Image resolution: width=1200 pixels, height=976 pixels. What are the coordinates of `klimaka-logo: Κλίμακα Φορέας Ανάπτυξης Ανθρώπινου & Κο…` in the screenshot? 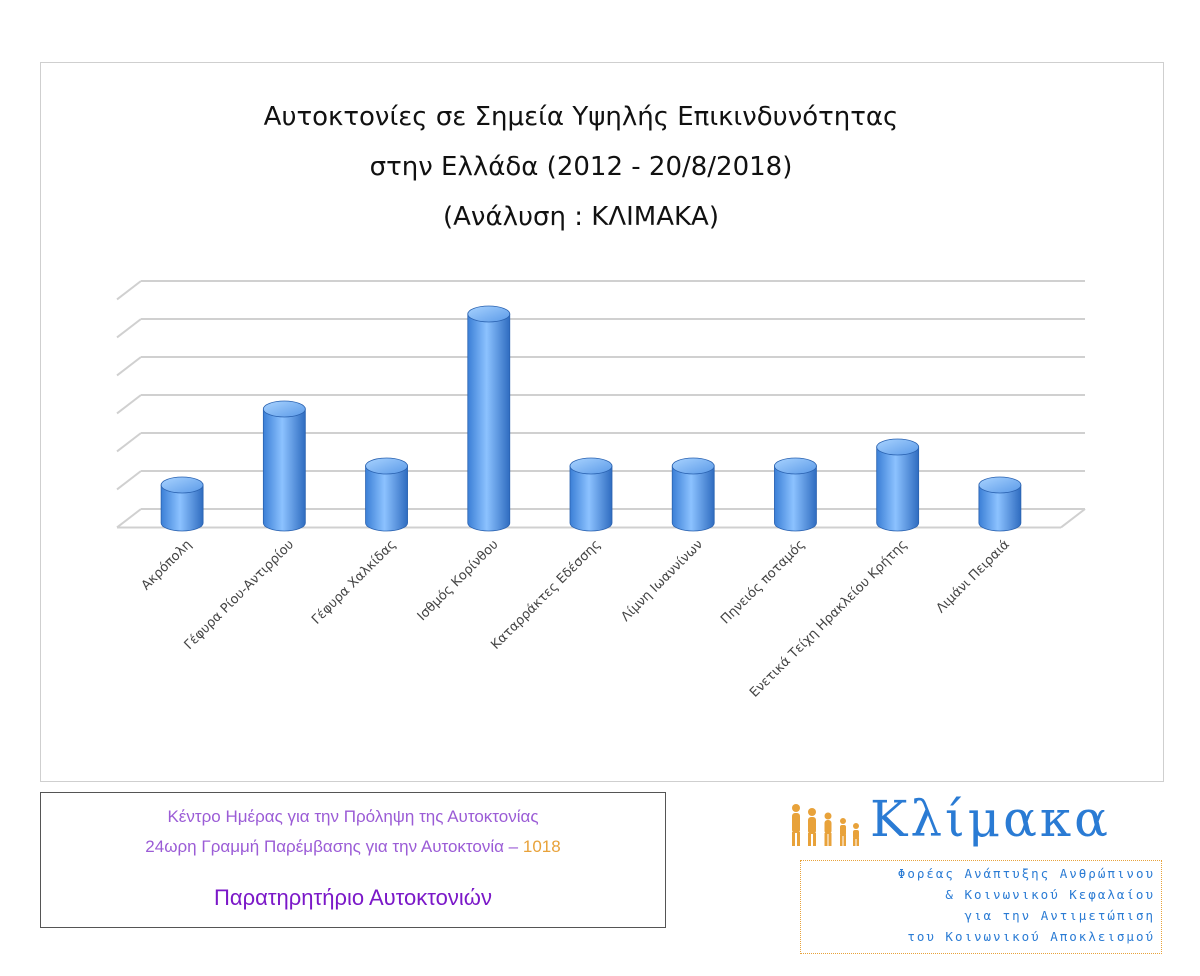 It's located at (975, 880).